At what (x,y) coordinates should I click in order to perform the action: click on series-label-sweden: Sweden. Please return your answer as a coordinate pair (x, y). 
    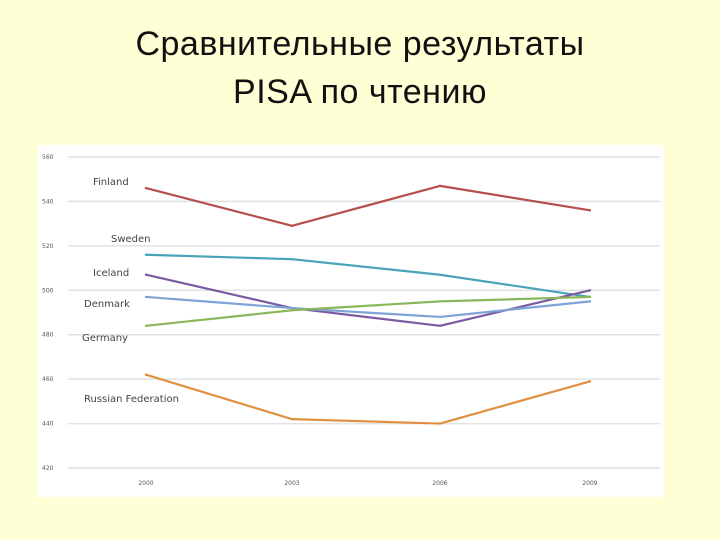
    Looking at the image, I should click on (131, 239).